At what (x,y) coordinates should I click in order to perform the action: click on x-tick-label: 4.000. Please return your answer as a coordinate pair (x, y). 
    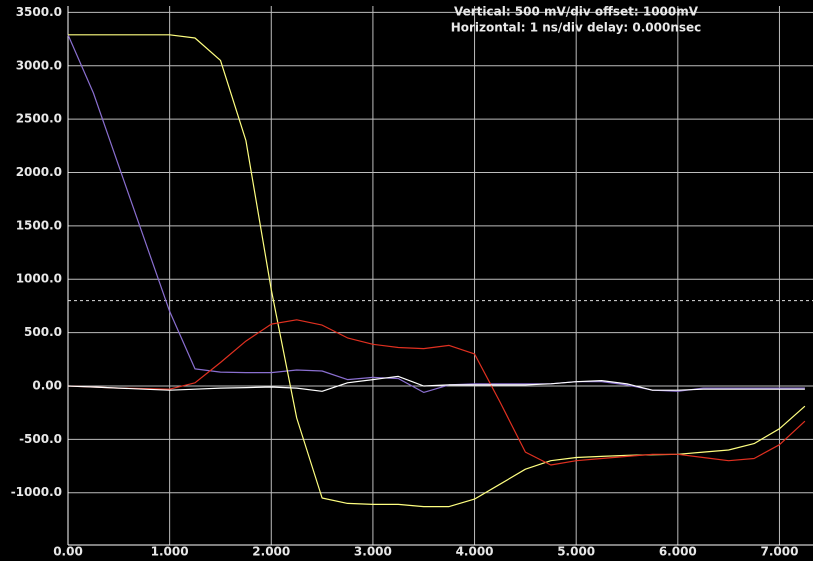
    Looking at the image, I should click on (475, 552).